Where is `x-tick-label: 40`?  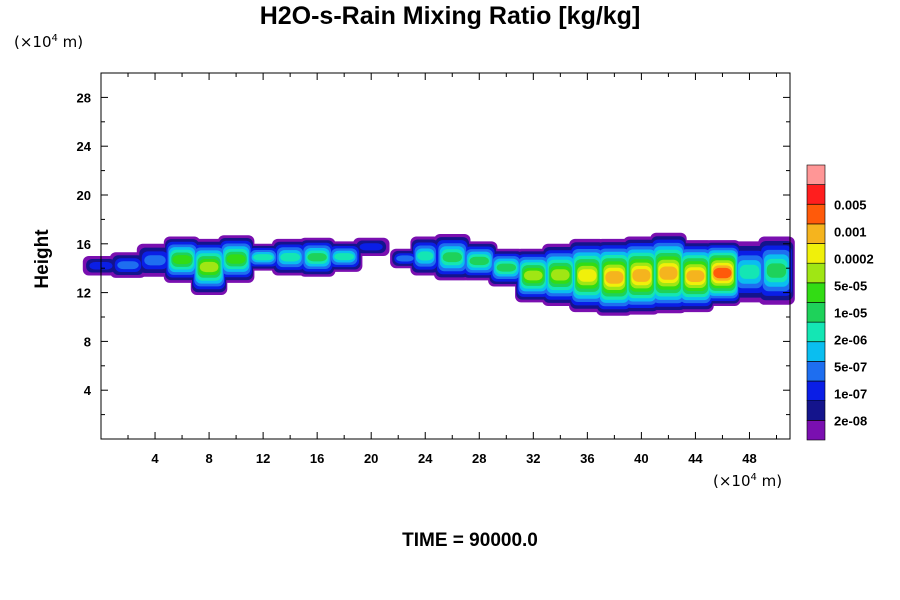
x-tick-label: 40 is located at coordinates (641, 458).